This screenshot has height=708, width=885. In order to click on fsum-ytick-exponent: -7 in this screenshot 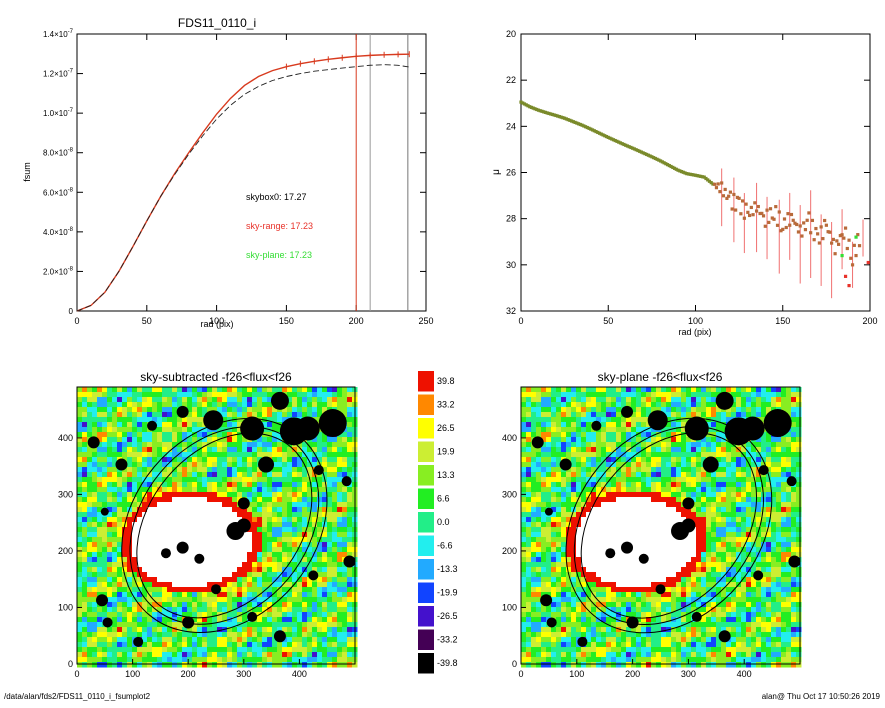, I will do `click(71, 111)`.